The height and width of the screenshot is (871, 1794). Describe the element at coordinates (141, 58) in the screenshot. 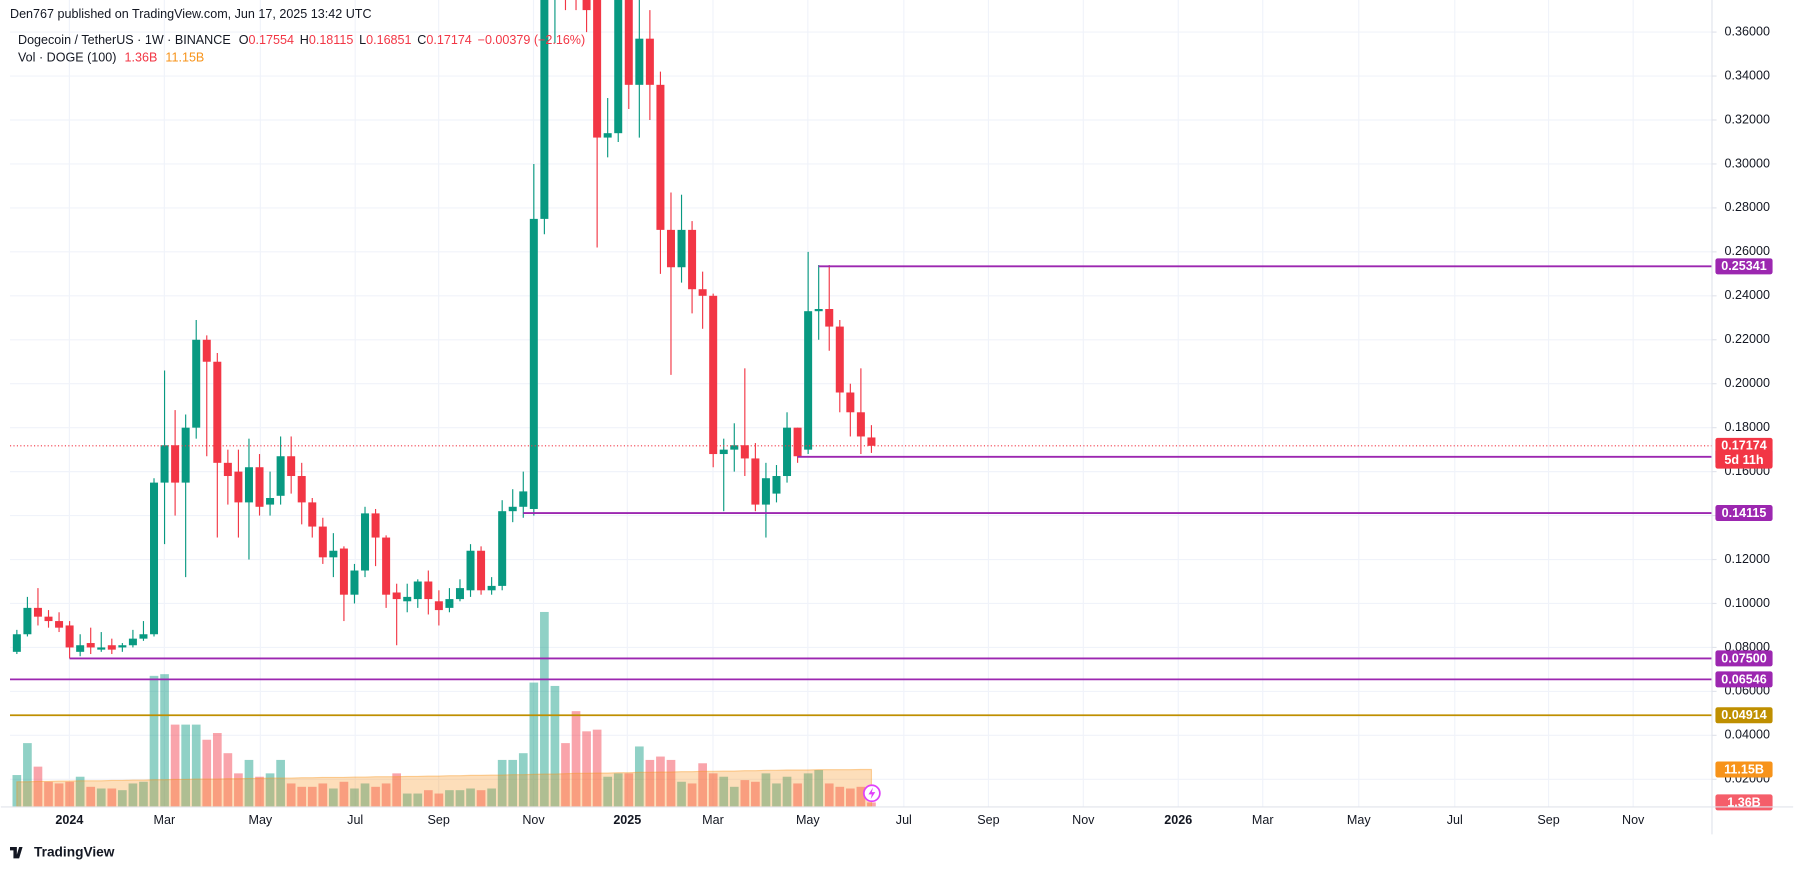

I see `volume-value: 1.36B` at that location.